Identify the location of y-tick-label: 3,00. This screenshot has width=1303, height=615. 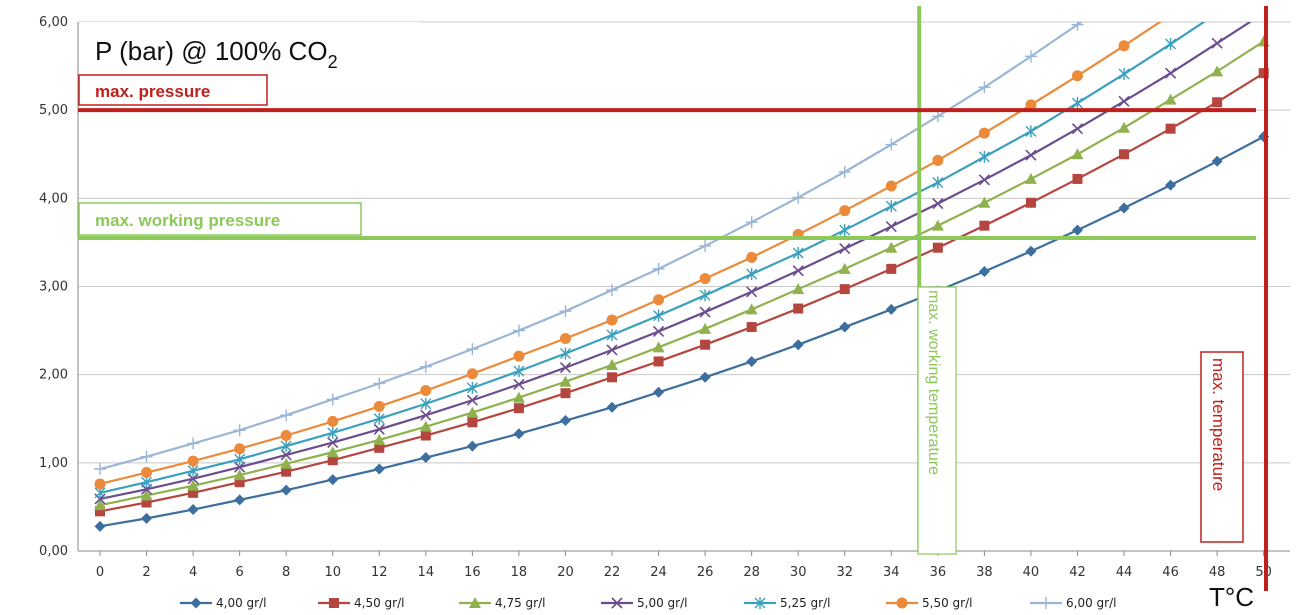
(53, 287).